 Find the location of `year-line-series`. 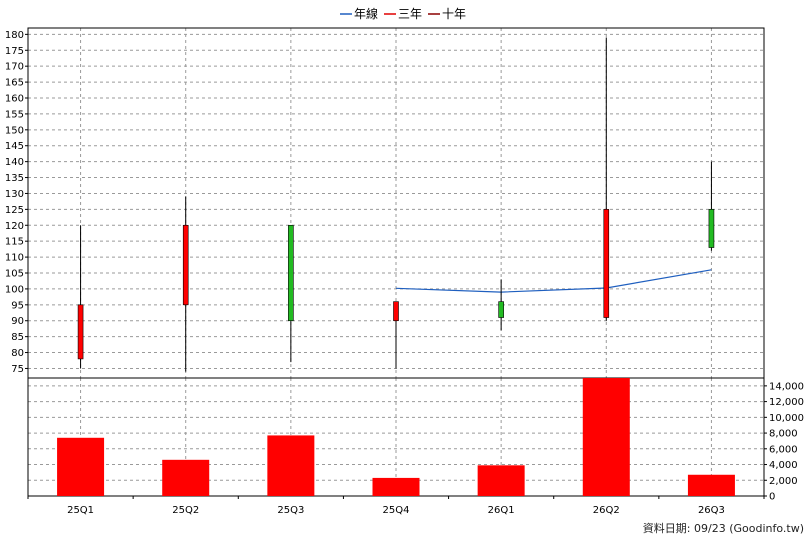

year-line-series is located at coordinates (553, 281).